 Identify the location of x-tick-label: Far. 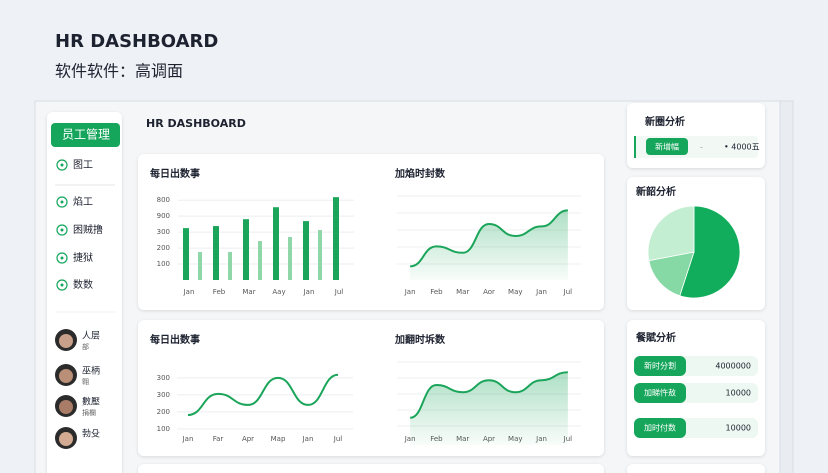
(218, 439).